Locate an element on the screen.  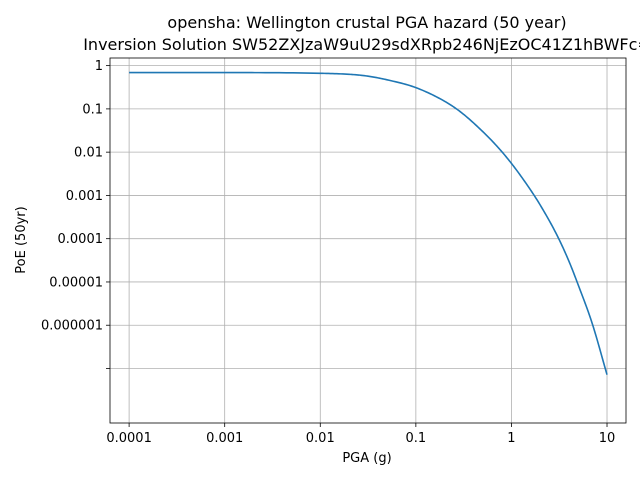
x-tick-label: 0.1 is located at coordinates (416, 438).